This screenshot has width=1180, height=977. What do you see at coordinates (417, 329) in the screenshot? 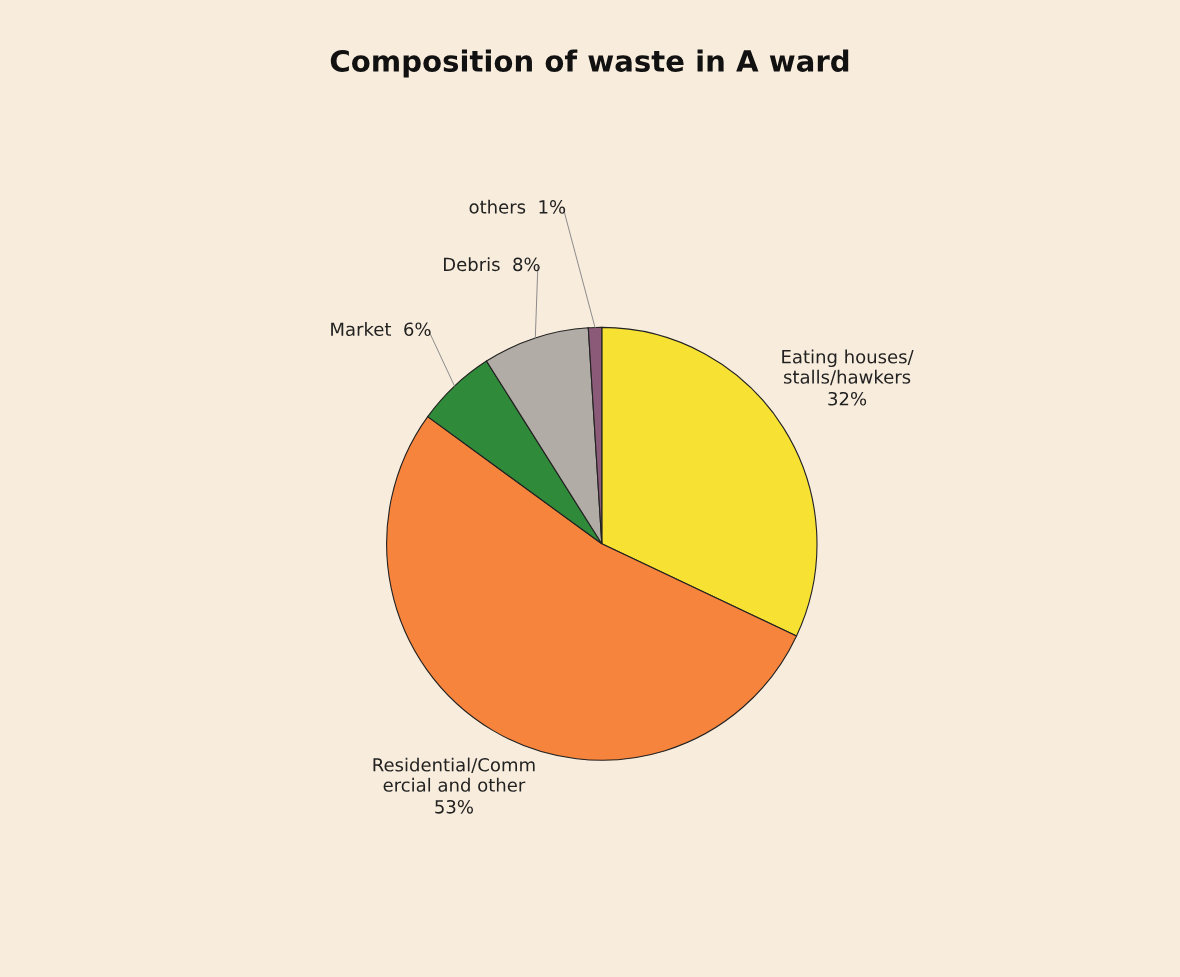
I see `data-label: 6%` at bounding box center [417, 329].